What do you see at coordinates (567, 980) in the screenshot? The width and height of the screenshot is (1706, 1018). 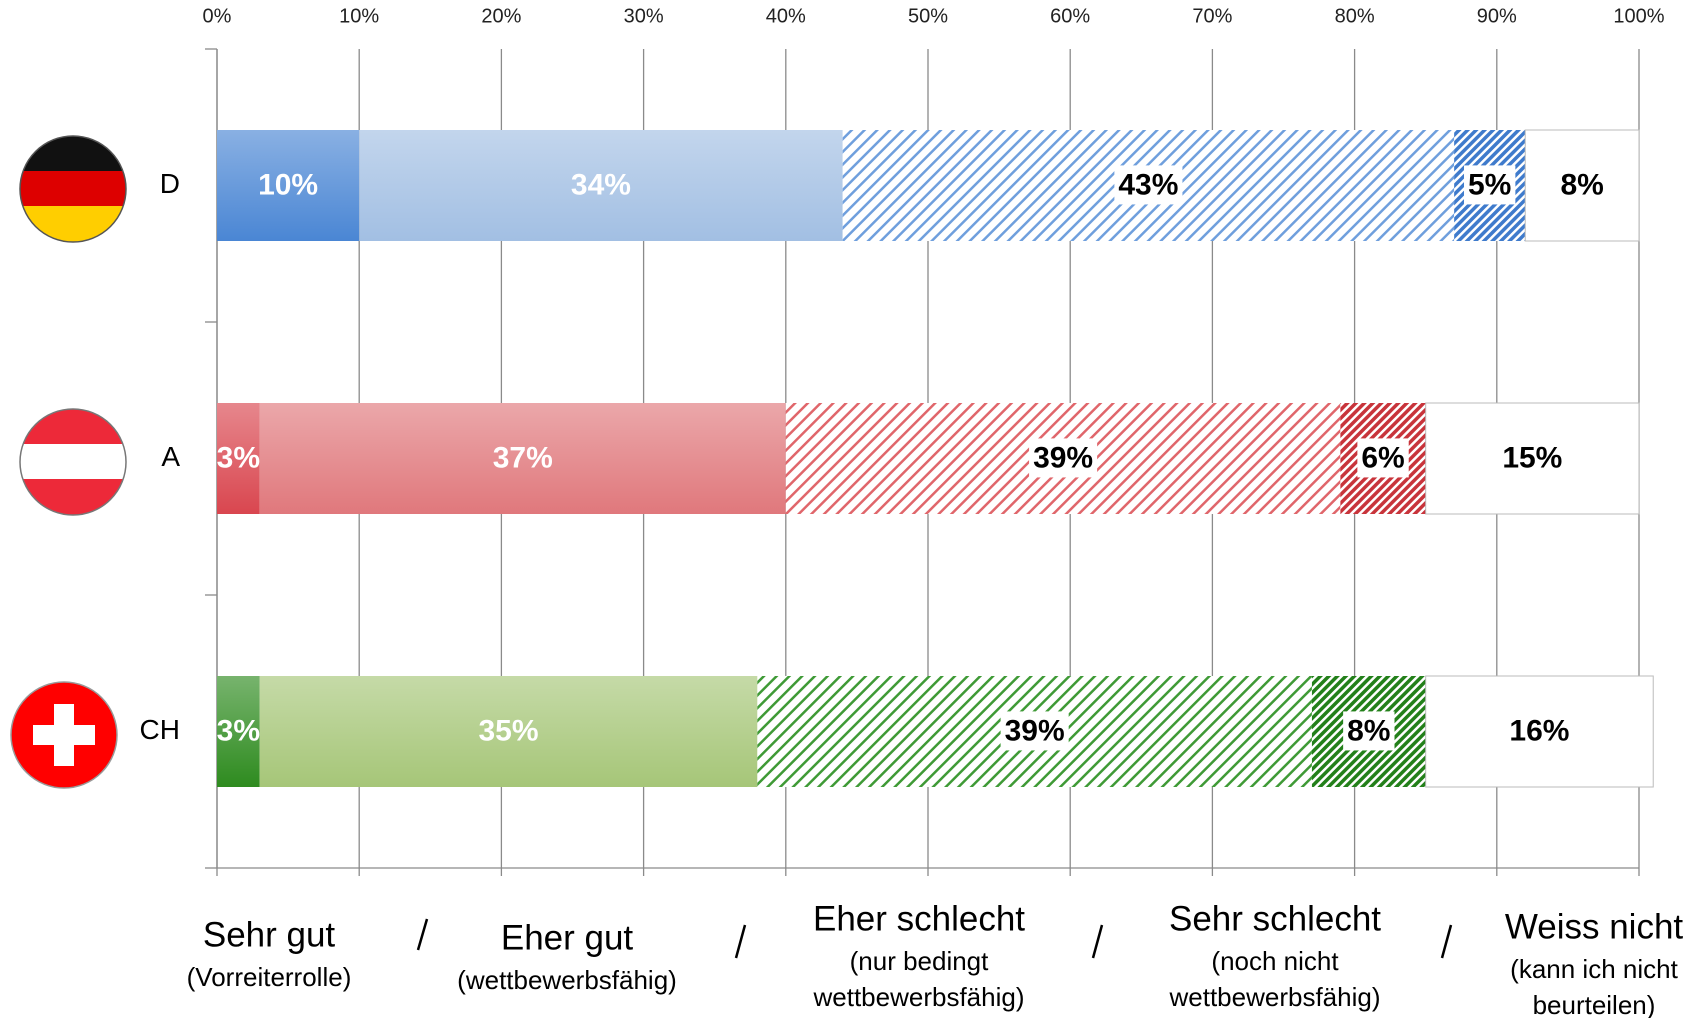 I see `legend-sublabel: (wettbewerbsfähig)` at bounding box center [567, 980].